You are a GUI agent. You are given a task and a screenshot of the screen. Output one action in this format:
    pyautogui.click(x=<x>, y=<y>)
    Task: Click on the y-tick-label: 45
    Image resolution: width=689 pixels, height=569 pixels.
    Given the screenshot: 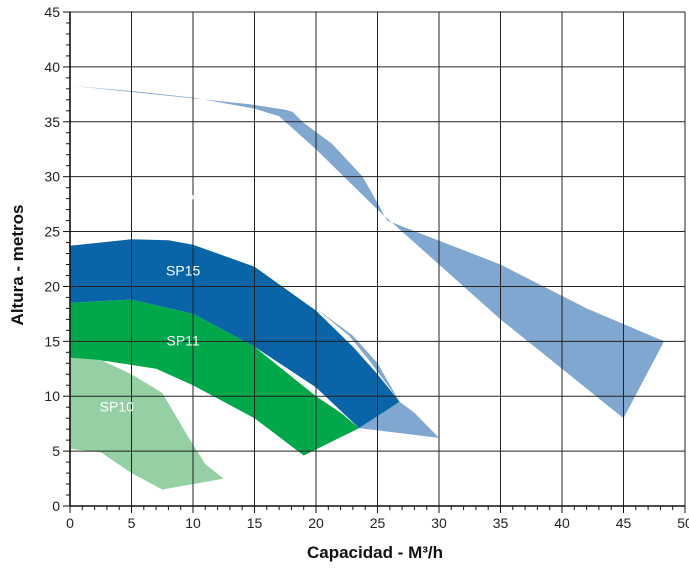 What is the action you would take?
    pyautogui.click(x=52, y=12)
    